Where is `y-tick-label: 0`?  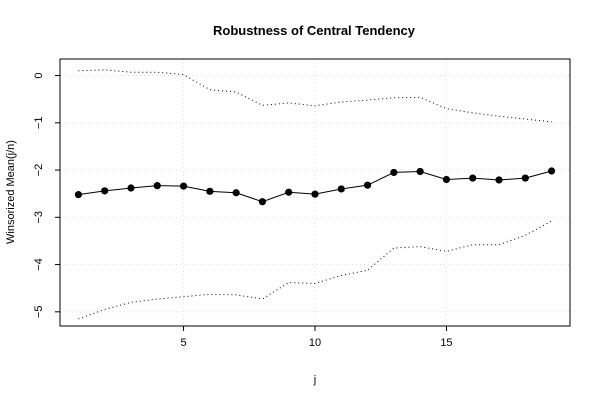 y-tick-label: 0 is located at coordinates (39, 75).